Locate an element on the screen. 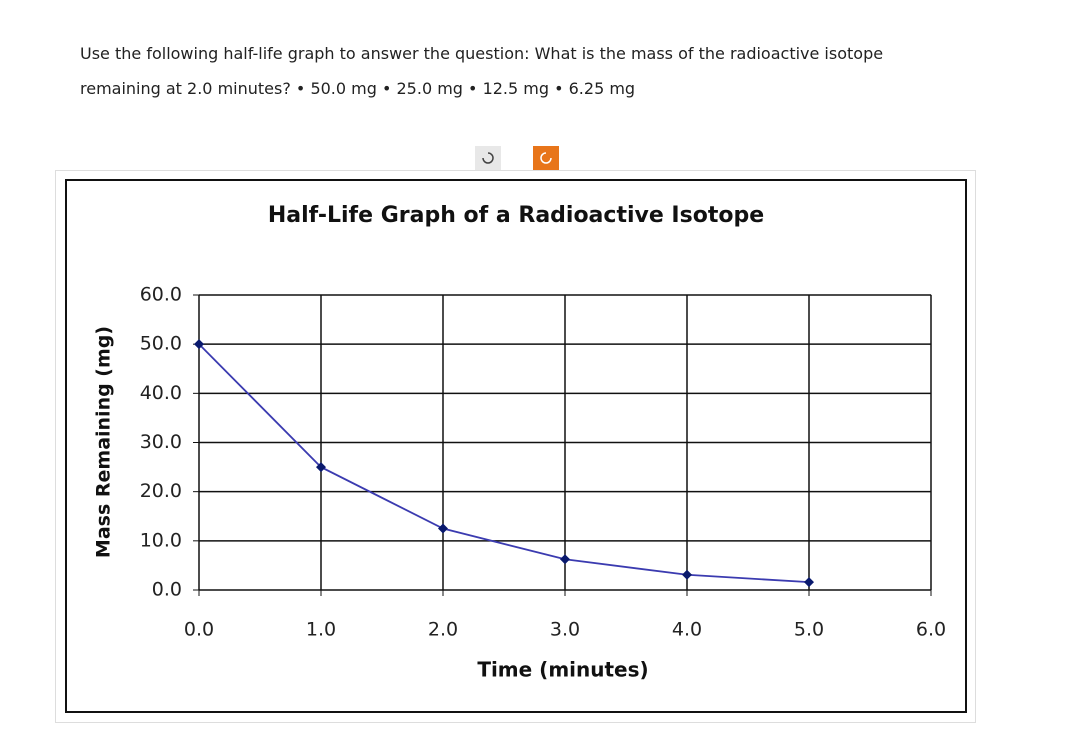  rotate-left-button is located at coordinates (488, 158).